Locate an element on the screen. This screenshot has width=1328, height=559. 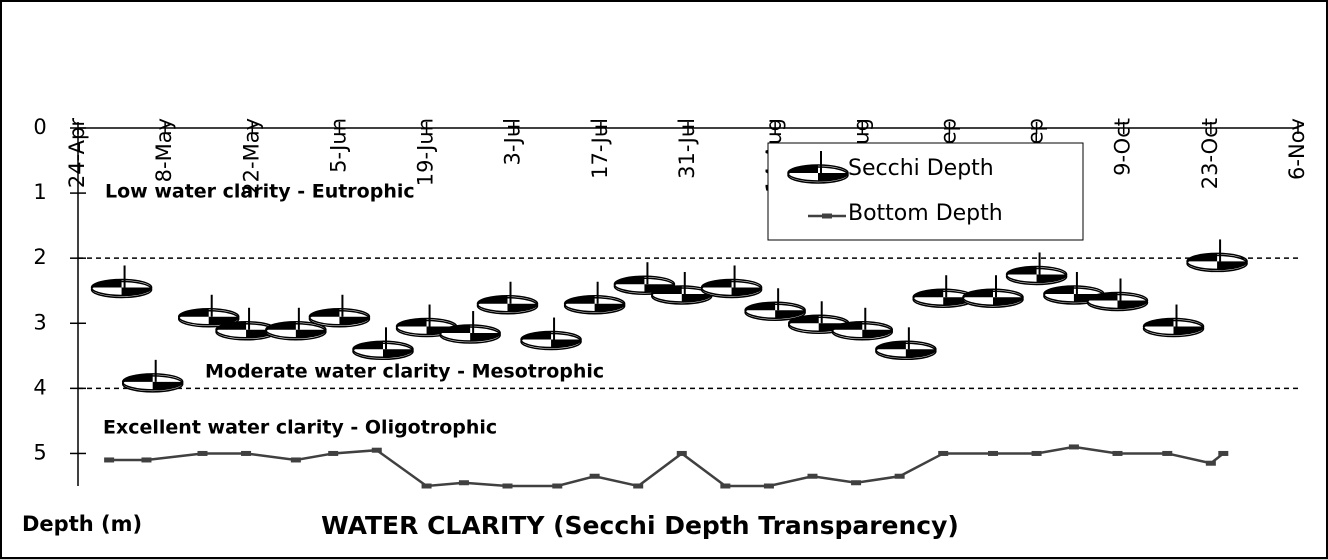
annotation: Excellent water clarity - Oligotrophic is located at coordinates (300, 428).